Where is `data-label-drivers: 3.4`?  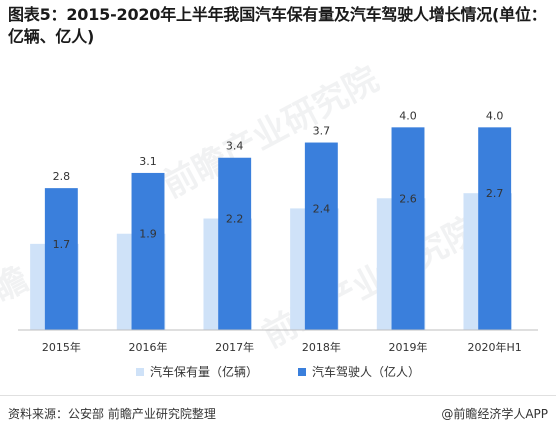
data-label-drivers: 3.4 is located at coordinates (235, 146).